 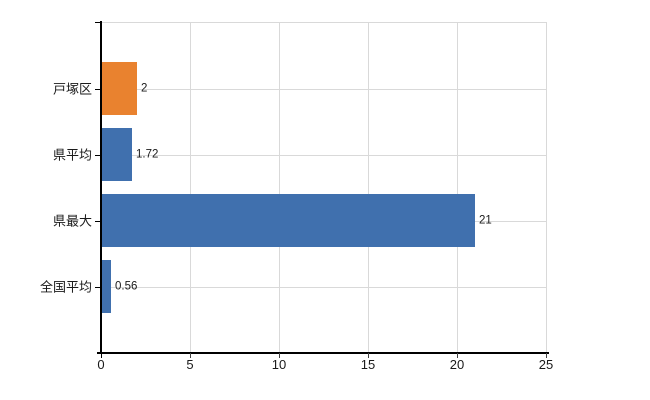 I want to click on x-tick-label: 10, so click(x=279, y=364).